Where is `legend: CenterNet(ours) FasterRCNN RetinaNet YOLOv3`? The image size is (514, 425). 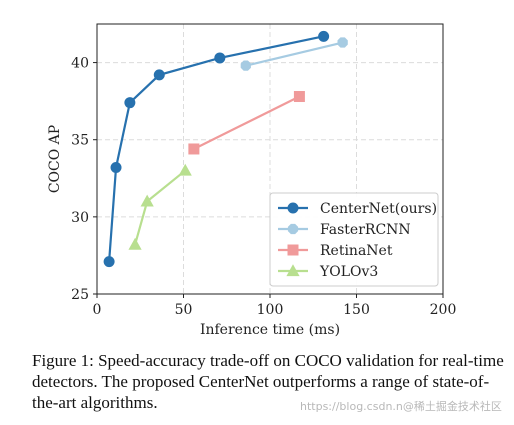
legend: CenterNet(ours) FasterRCNN RetinaNet YOLOv3 is located at coordinates (354, 239).